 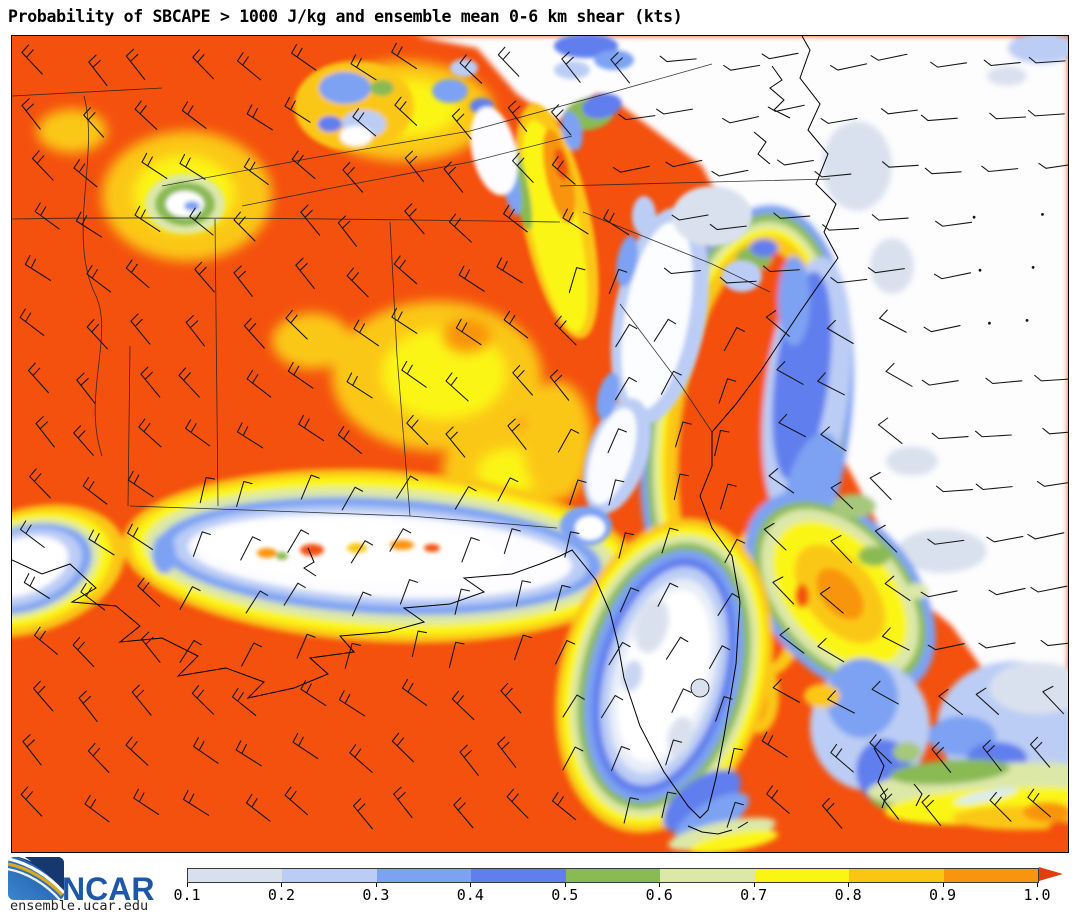 What do you see at coordinates (281, 895) in the screenshot?
I see `colorbar-label: 0.2` at bounding box center [281, 895].